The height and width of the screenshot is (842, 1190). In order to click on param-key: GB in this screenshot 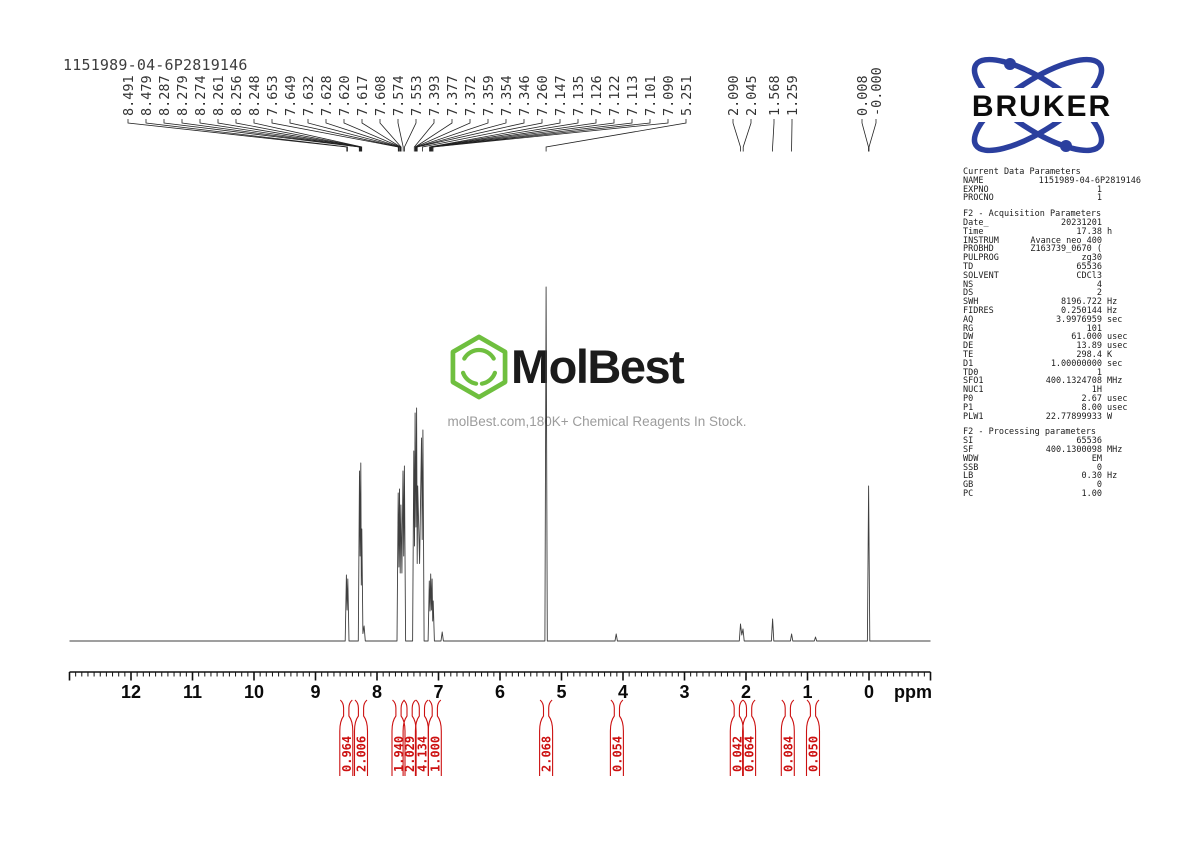, I will do `click(968, 485)`.